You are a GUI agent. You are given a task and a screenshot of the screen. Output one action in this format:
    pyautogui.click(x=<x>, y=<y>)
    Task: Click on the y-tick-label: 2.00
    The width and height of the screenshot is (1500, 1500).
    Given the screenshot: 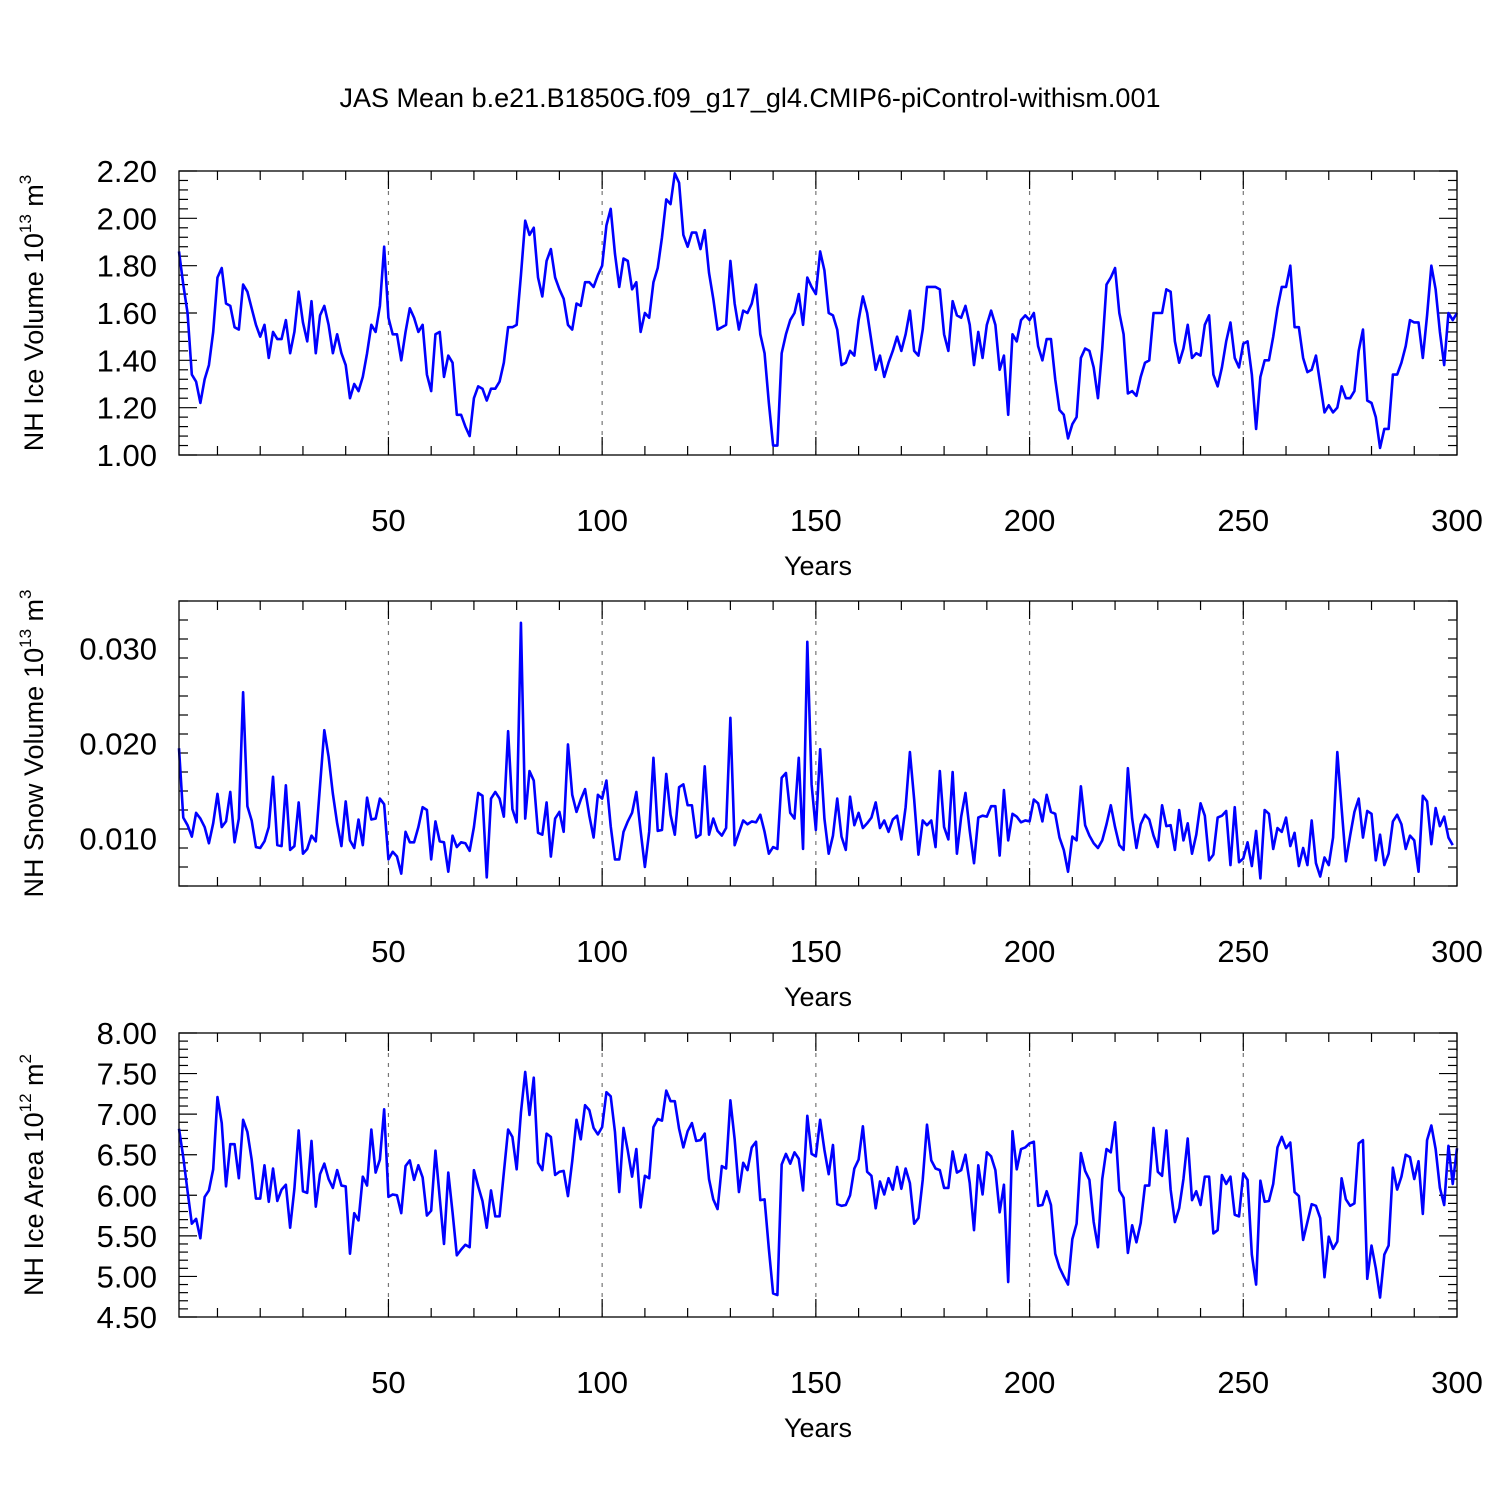 What is the action you would take?
    pyautogui.click(x=127, y=218)
    